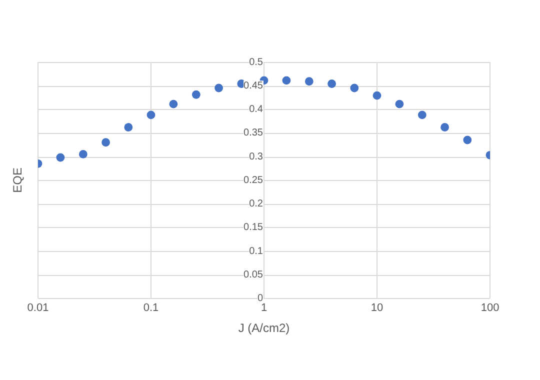 This screenshot has height=380, width=540. Describe the element at coordinates (490, 308) in the screenshot. I see `x-tick-label: 100` at that location.